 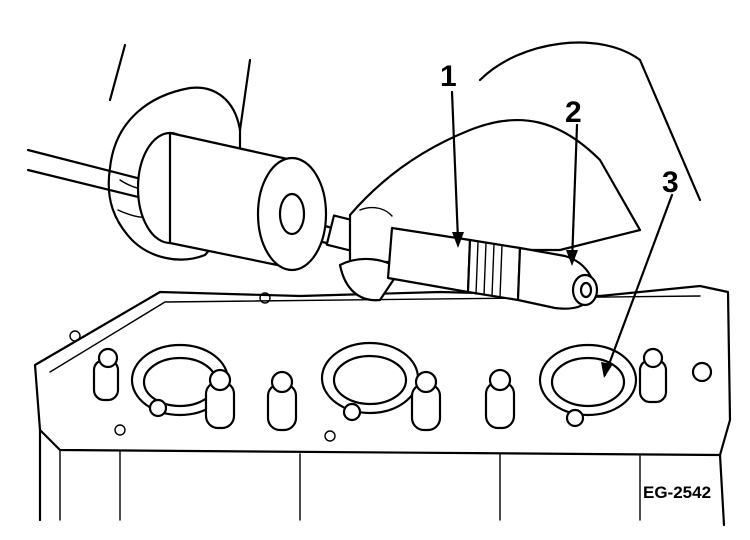 What do you see at coordinates (670, 182) in the screenshot?
I see `callout-3: 3` at bounding box center [670, 182].